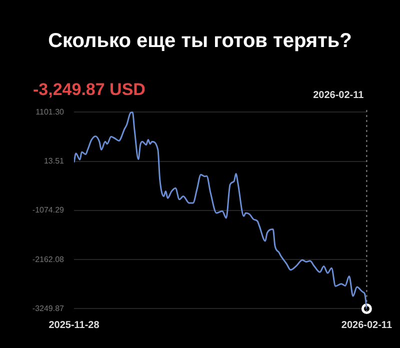 The width and height of the screenshot is (400, 348). I want to click on y-tick-label: -1074.29, so click(48, 210).